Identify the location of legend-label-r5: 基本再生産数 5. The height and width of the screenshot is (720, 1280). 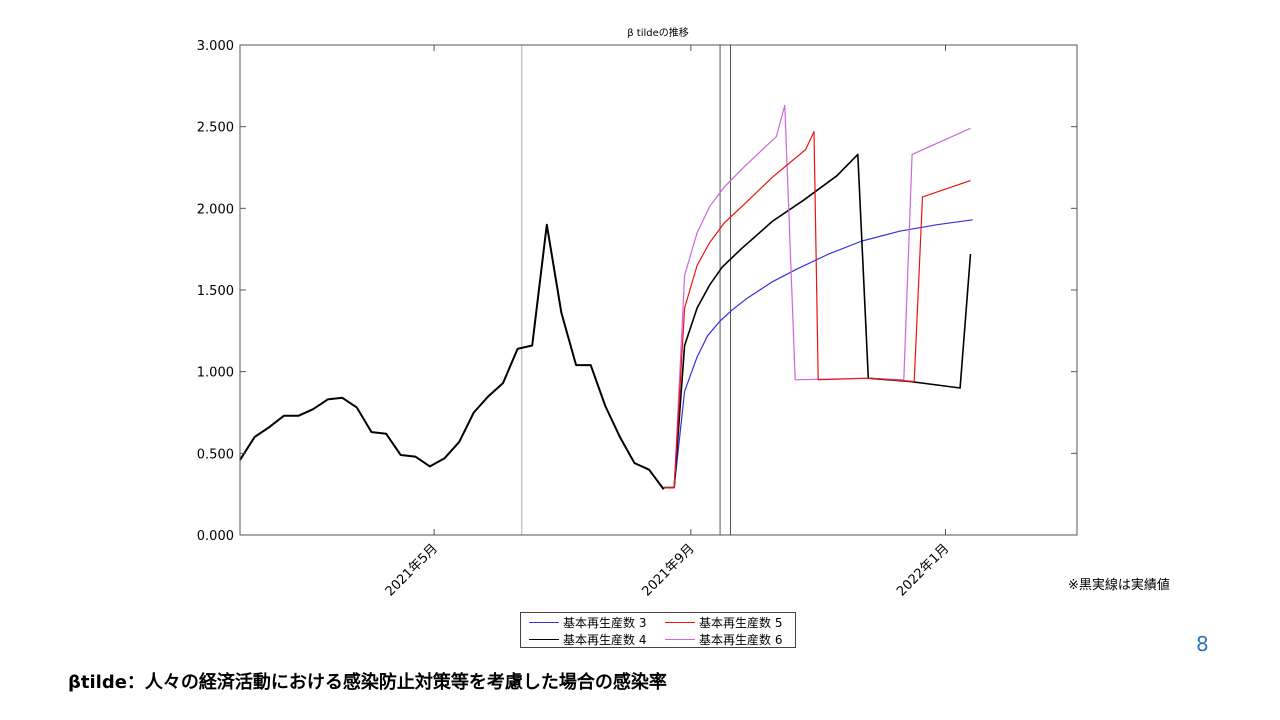
(741, 623).